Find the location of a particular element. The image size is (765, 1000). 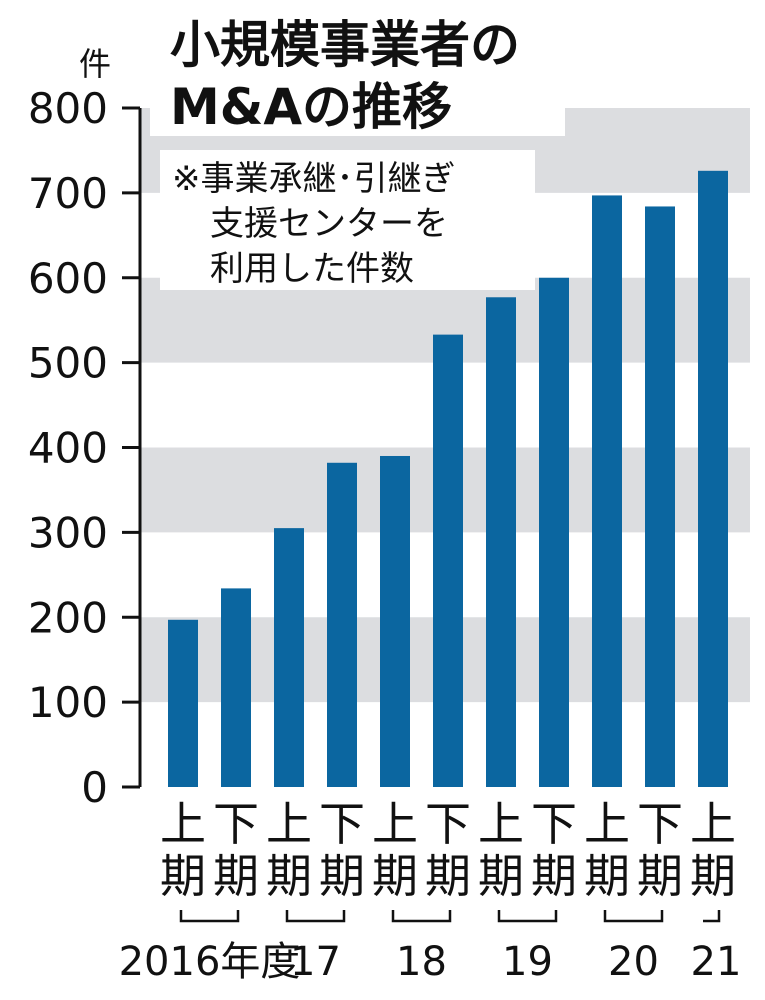

chart-title-line-1: 小規模事業者の is located at coordinates (345, 45).